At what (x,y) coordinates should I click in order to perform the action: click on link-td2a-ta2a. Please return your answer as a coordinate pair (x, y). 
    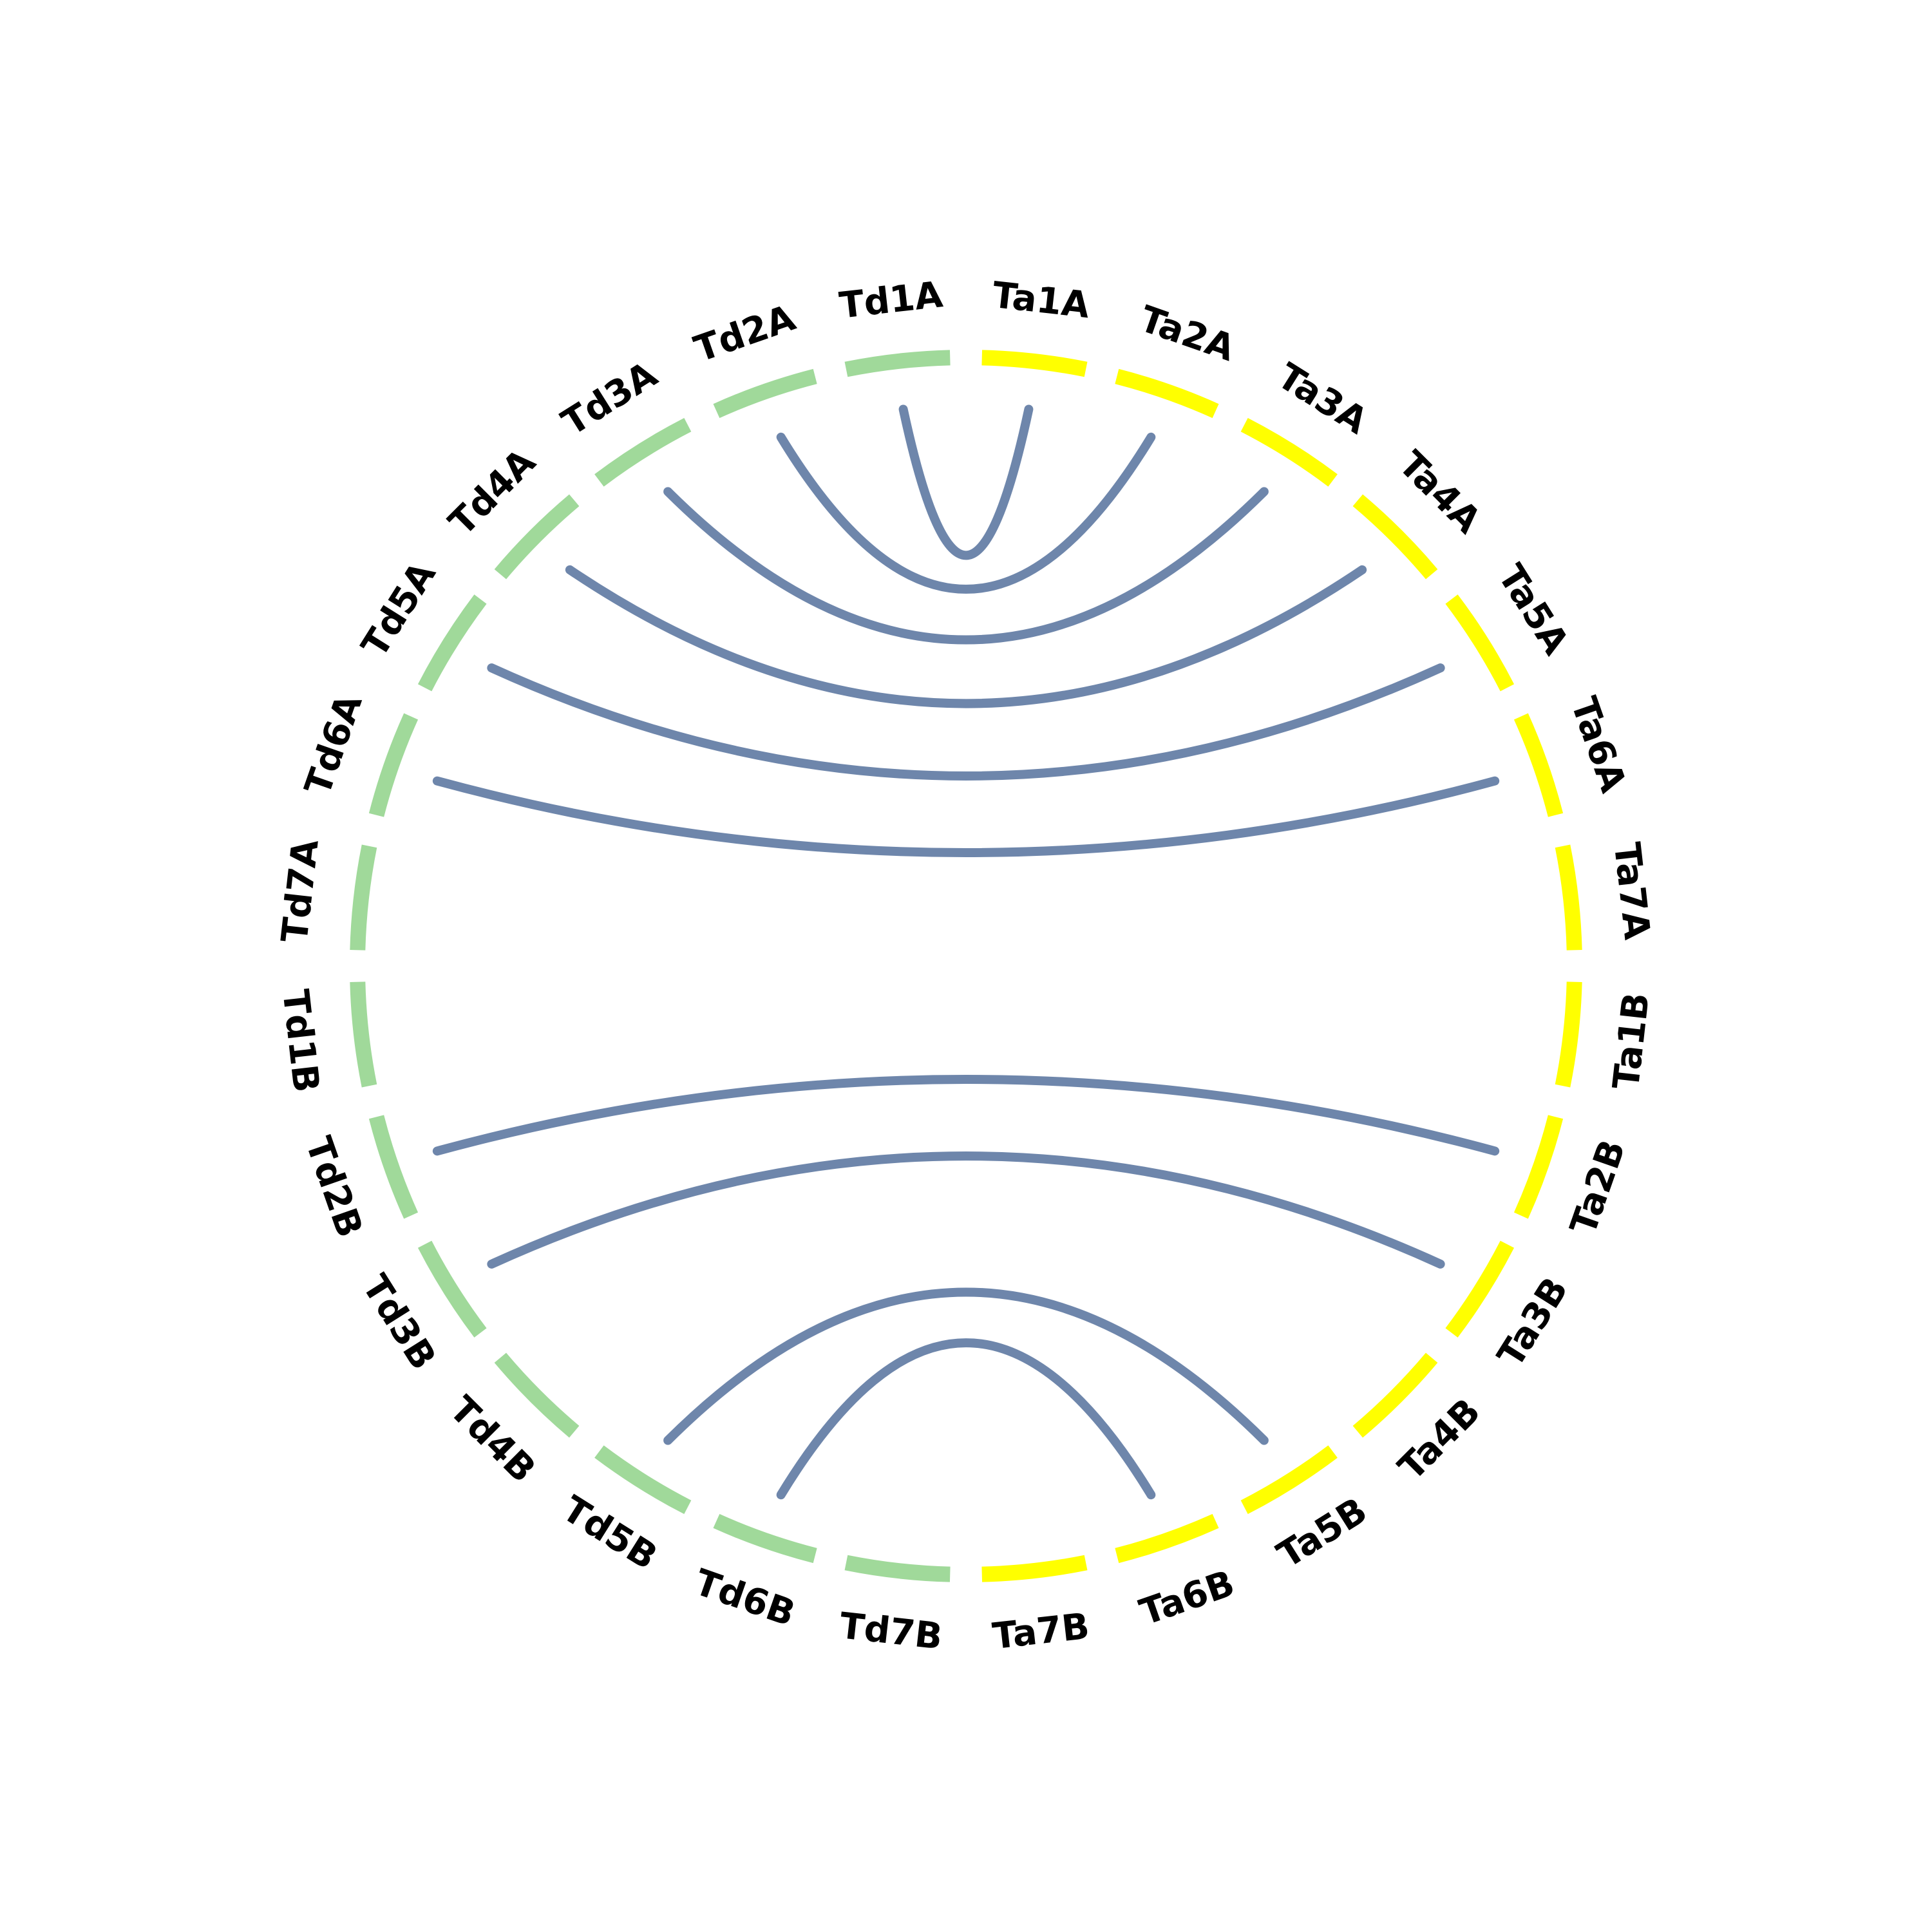
    Looking at the image, I should click on (966, 513).